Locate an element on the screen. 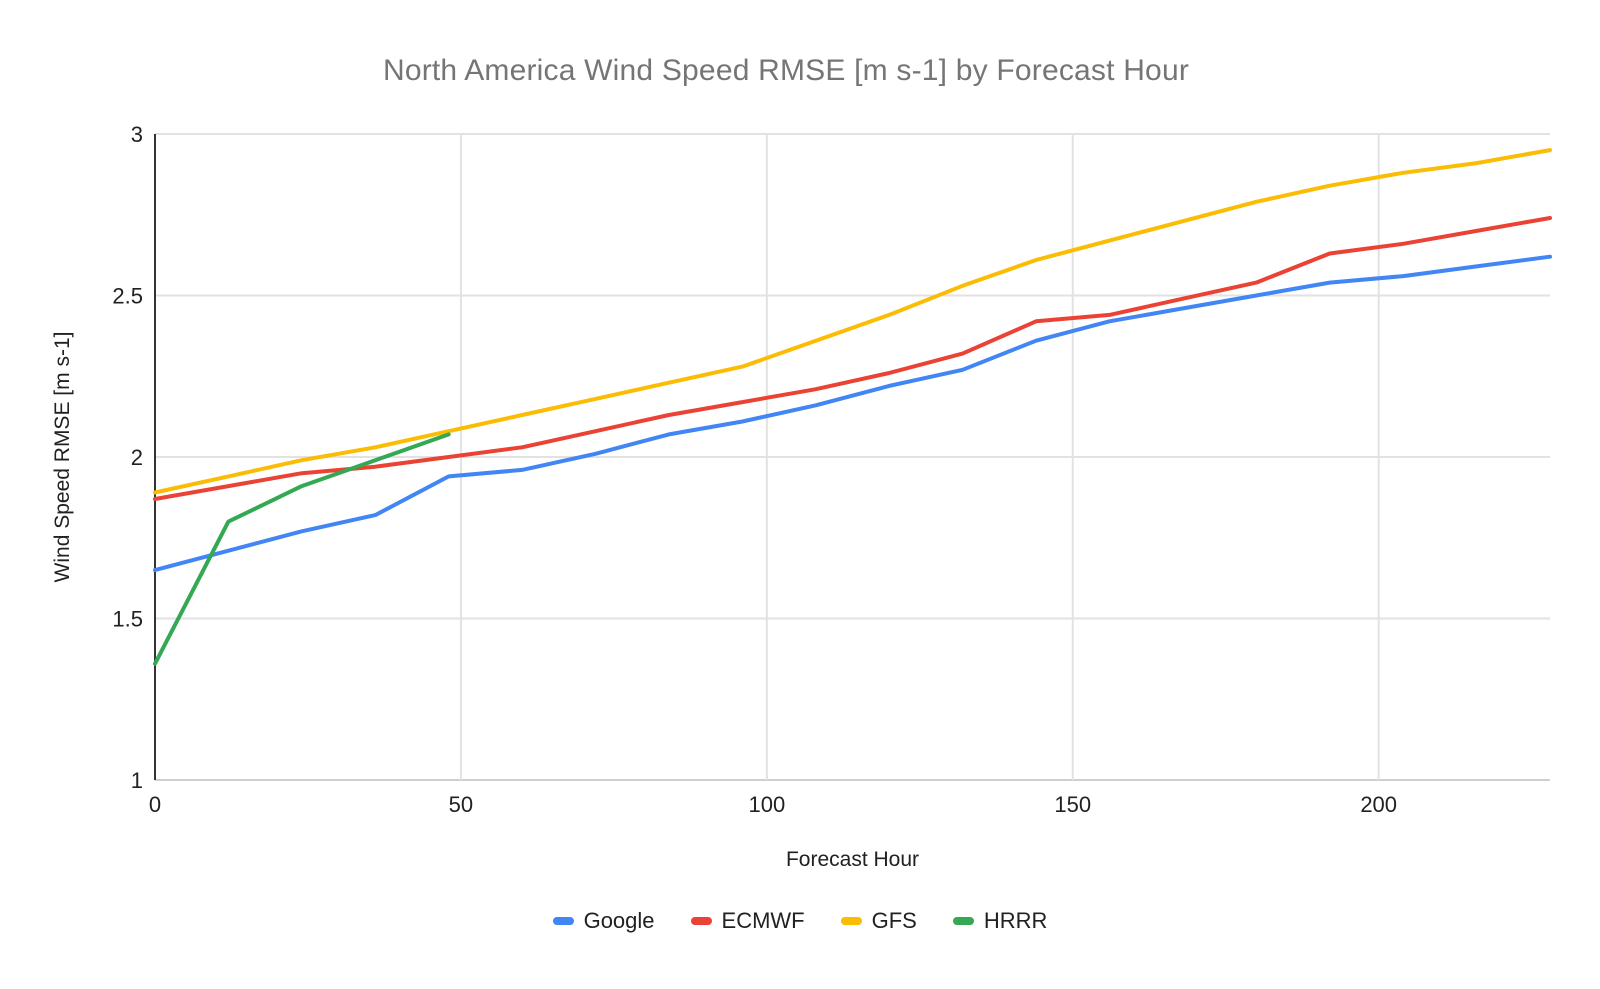 This screenshot has height=989, width=1600. y-tick-label: 2.5 is located at coordinates (127, 296).